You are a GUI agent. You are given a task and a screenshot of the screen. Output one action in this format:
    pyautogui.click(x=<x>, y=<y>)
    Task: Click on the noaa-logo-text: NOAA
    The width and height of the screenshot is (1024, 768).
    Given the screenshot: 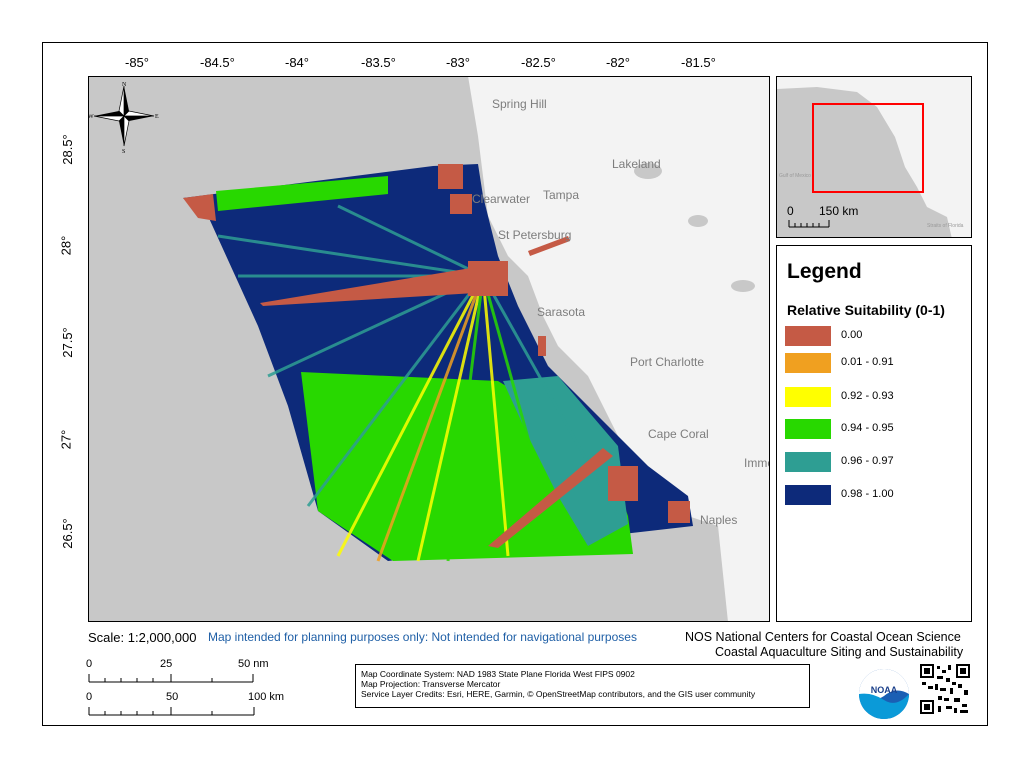 What is the action you would take?
    pyautogui.click(x=884, y=690)
    